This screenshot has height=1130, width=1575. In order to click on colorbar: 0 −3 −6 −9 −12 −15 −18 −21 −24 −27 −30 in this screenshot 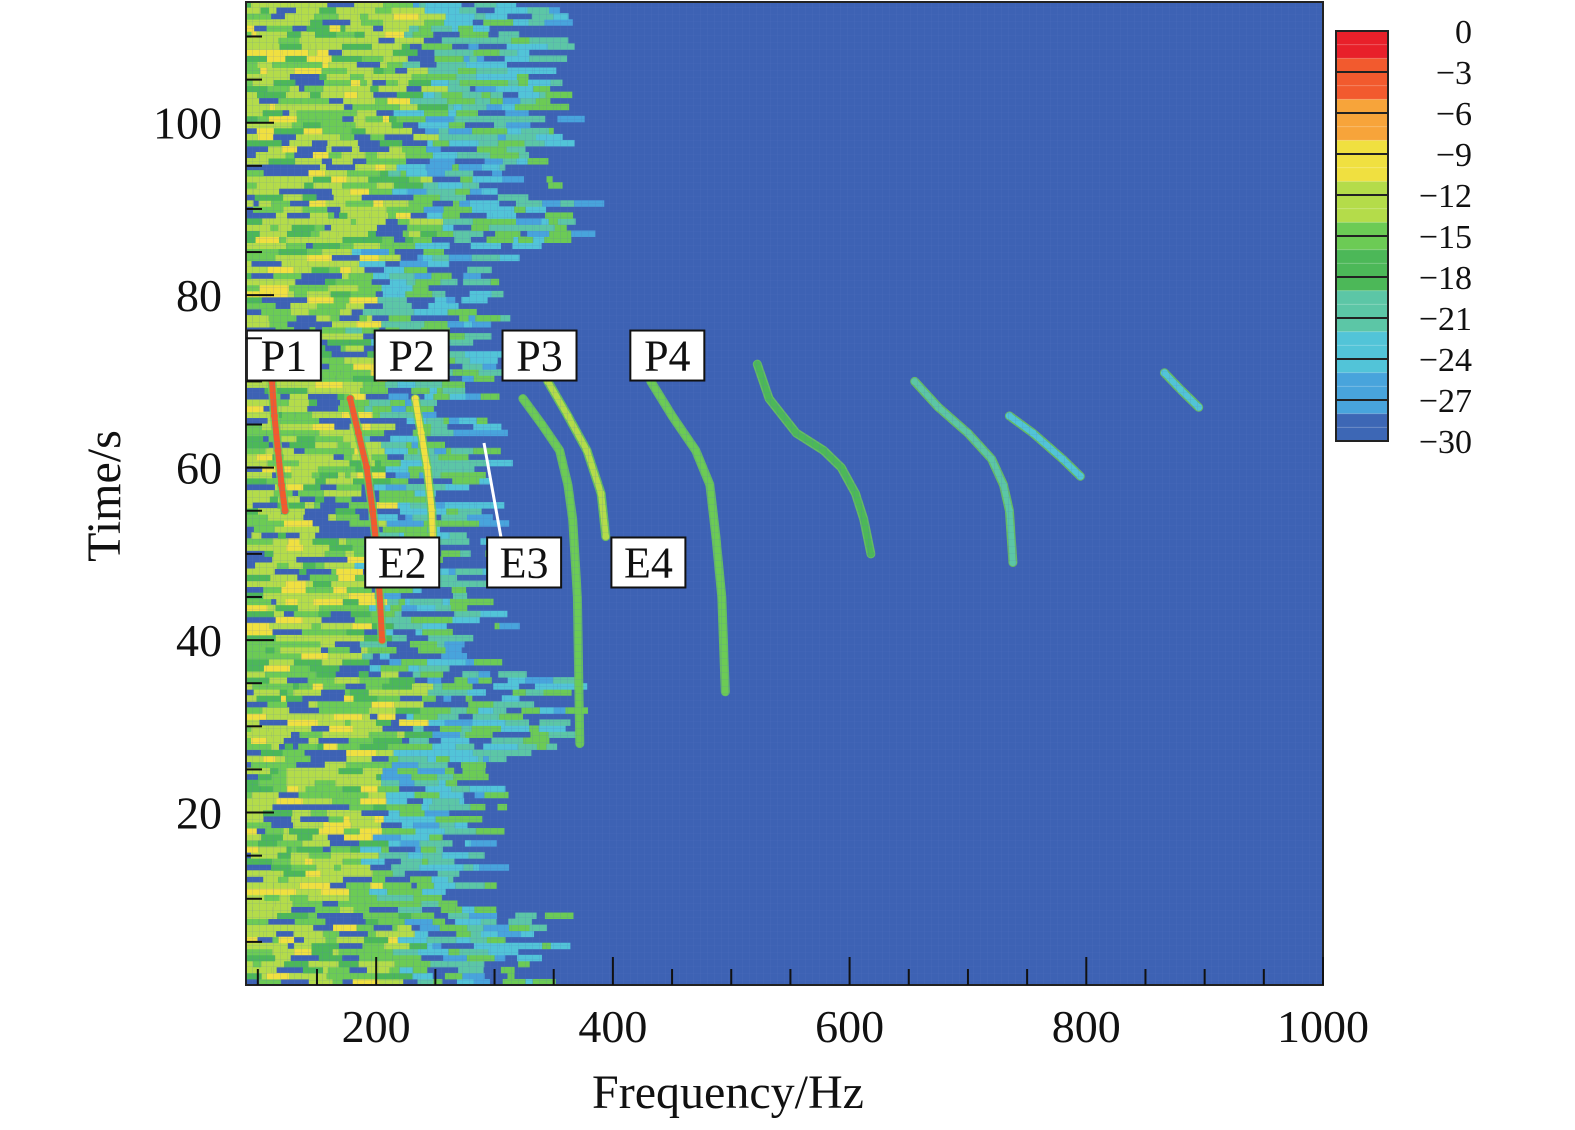, I will do `click(1403, 237)`.